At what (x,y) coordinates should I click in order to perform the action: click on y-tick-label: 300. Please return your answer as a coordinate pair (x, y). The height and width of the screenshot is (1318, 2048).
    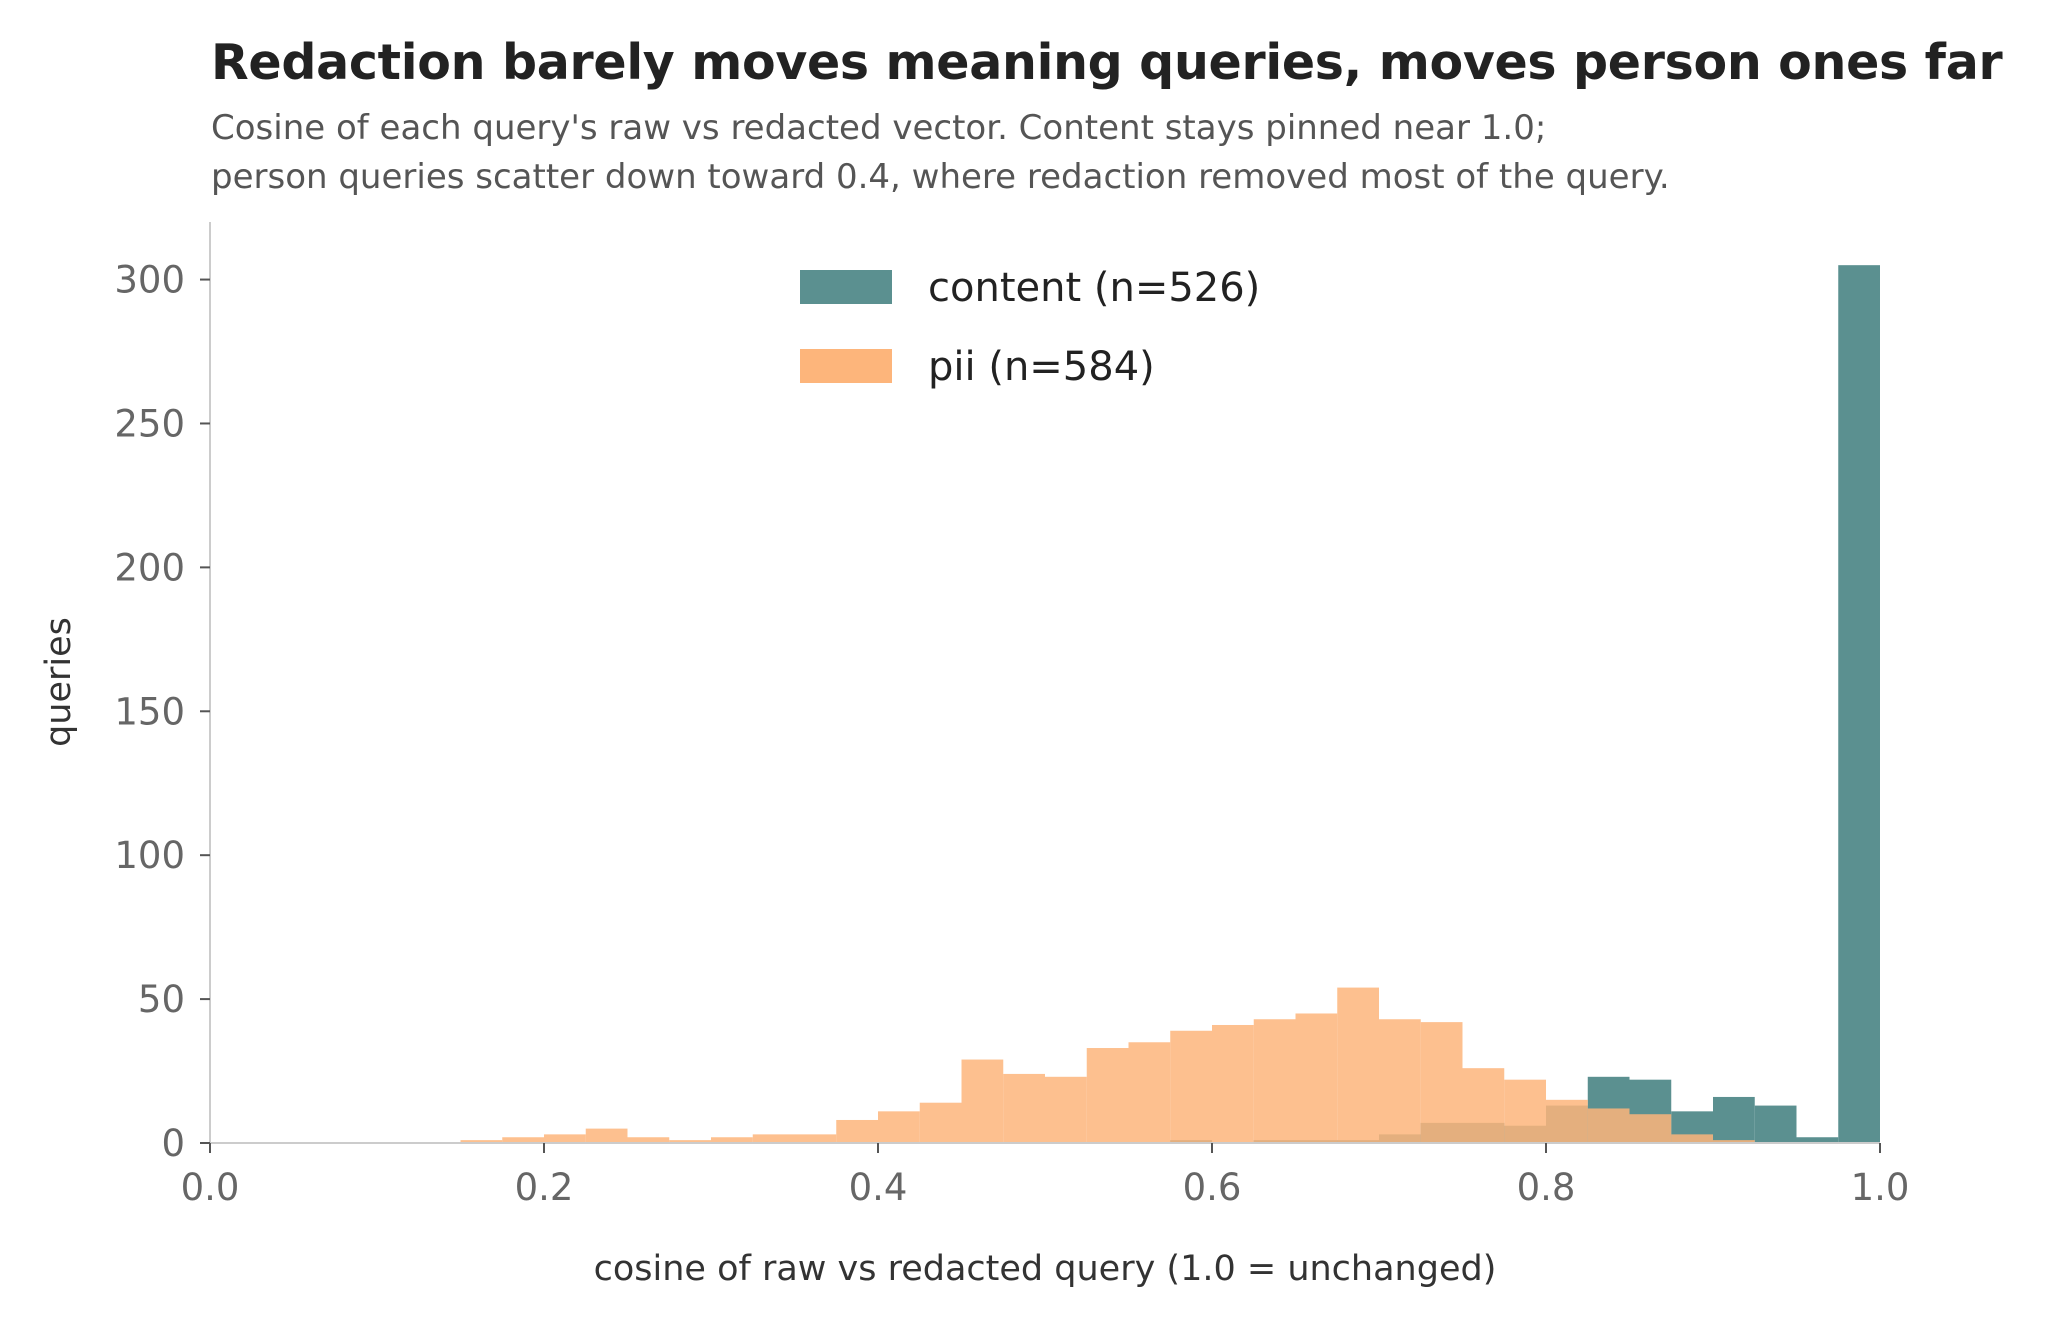
    Looking at the image, I should click on (149, 280).